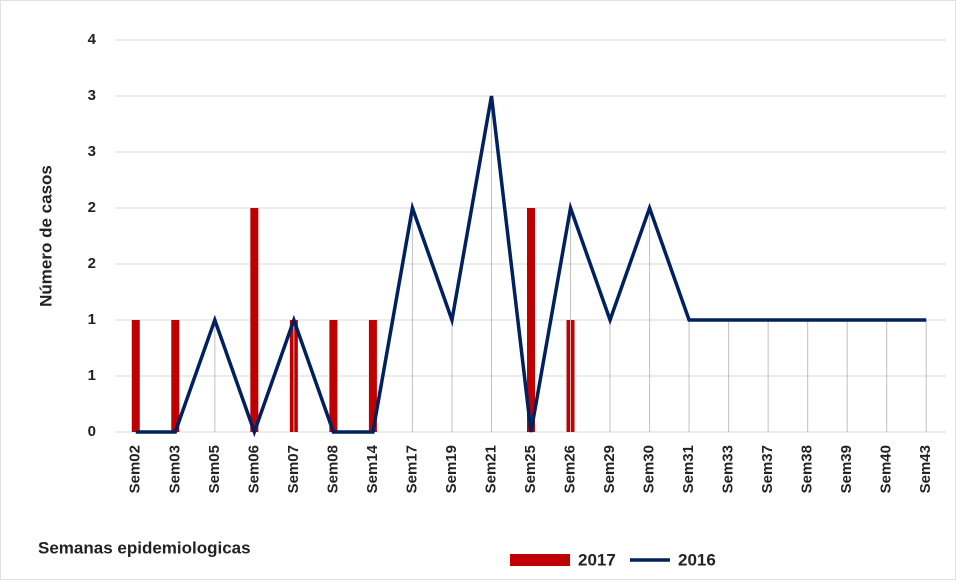 Image resolution: width=956 pixels, height=580 pixels. Describe the element at coordinates (846, 469) in the screenshot. I see `x-tick-label: Sem39` at that location.